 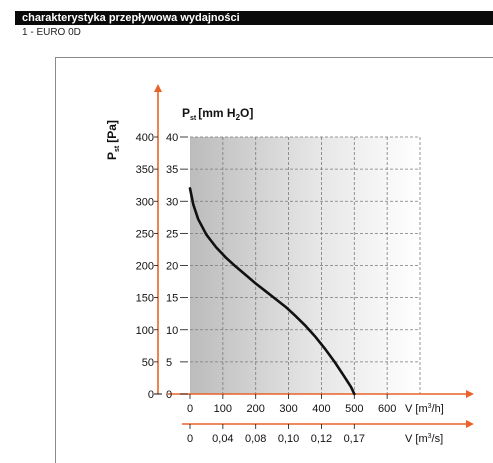 What do you see at coordinates (145, 331) in the screenshot?
I see `y-tick-pa: 100` at bounding box center [145, 331].